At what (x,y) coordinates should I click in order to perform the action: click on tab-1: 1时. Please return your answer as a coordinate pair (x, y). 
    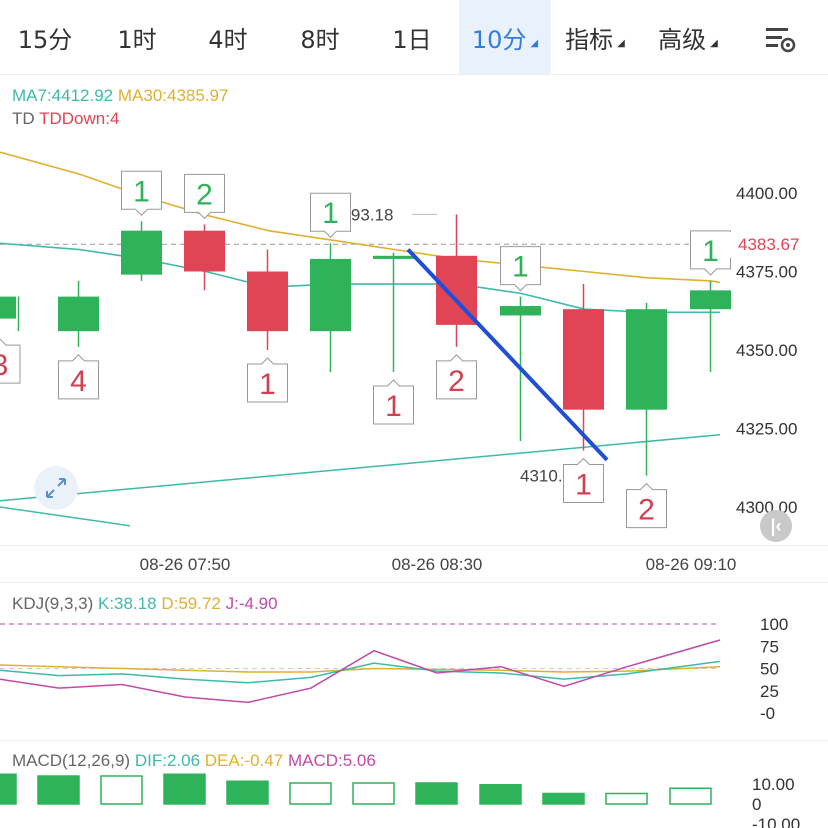
    Looking at the image, I should click on (137, 37).